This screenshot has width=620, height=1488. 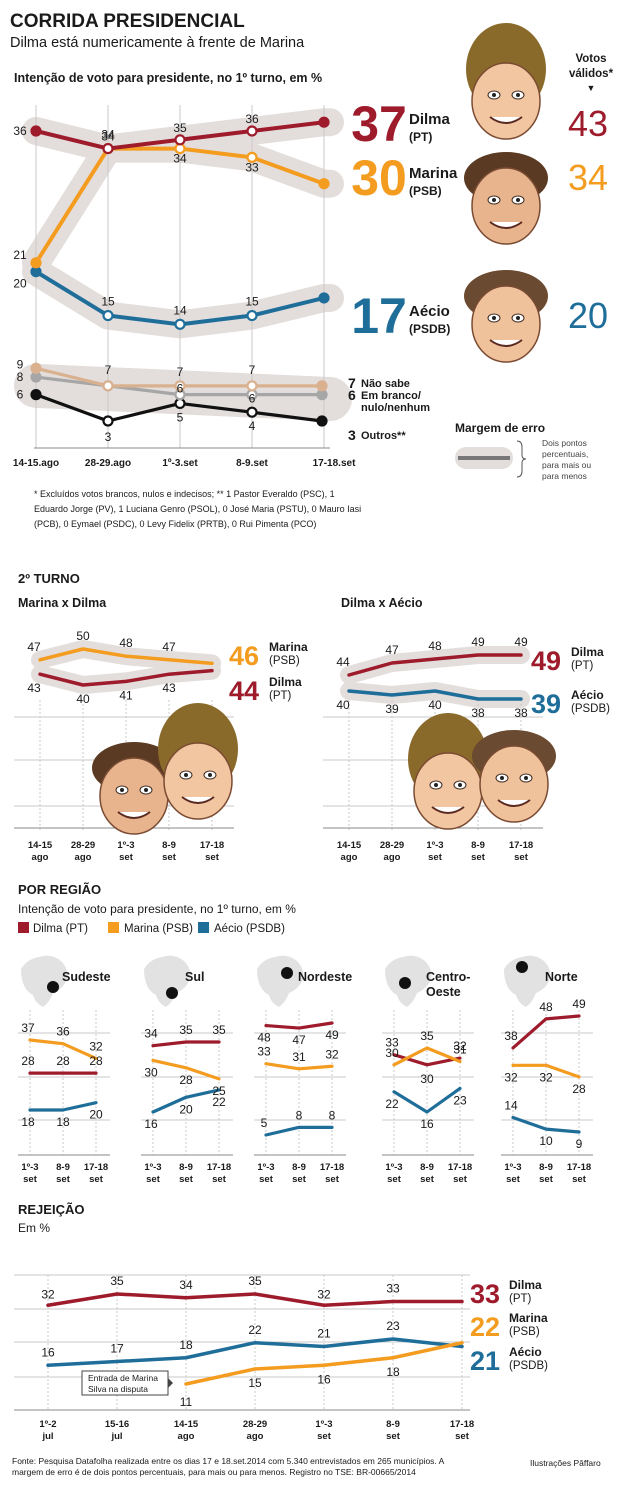 What do you see at coordinates (170, 1383) in the screenshot?
I see `annotation-pointer` at bounding box center [170, 1383].